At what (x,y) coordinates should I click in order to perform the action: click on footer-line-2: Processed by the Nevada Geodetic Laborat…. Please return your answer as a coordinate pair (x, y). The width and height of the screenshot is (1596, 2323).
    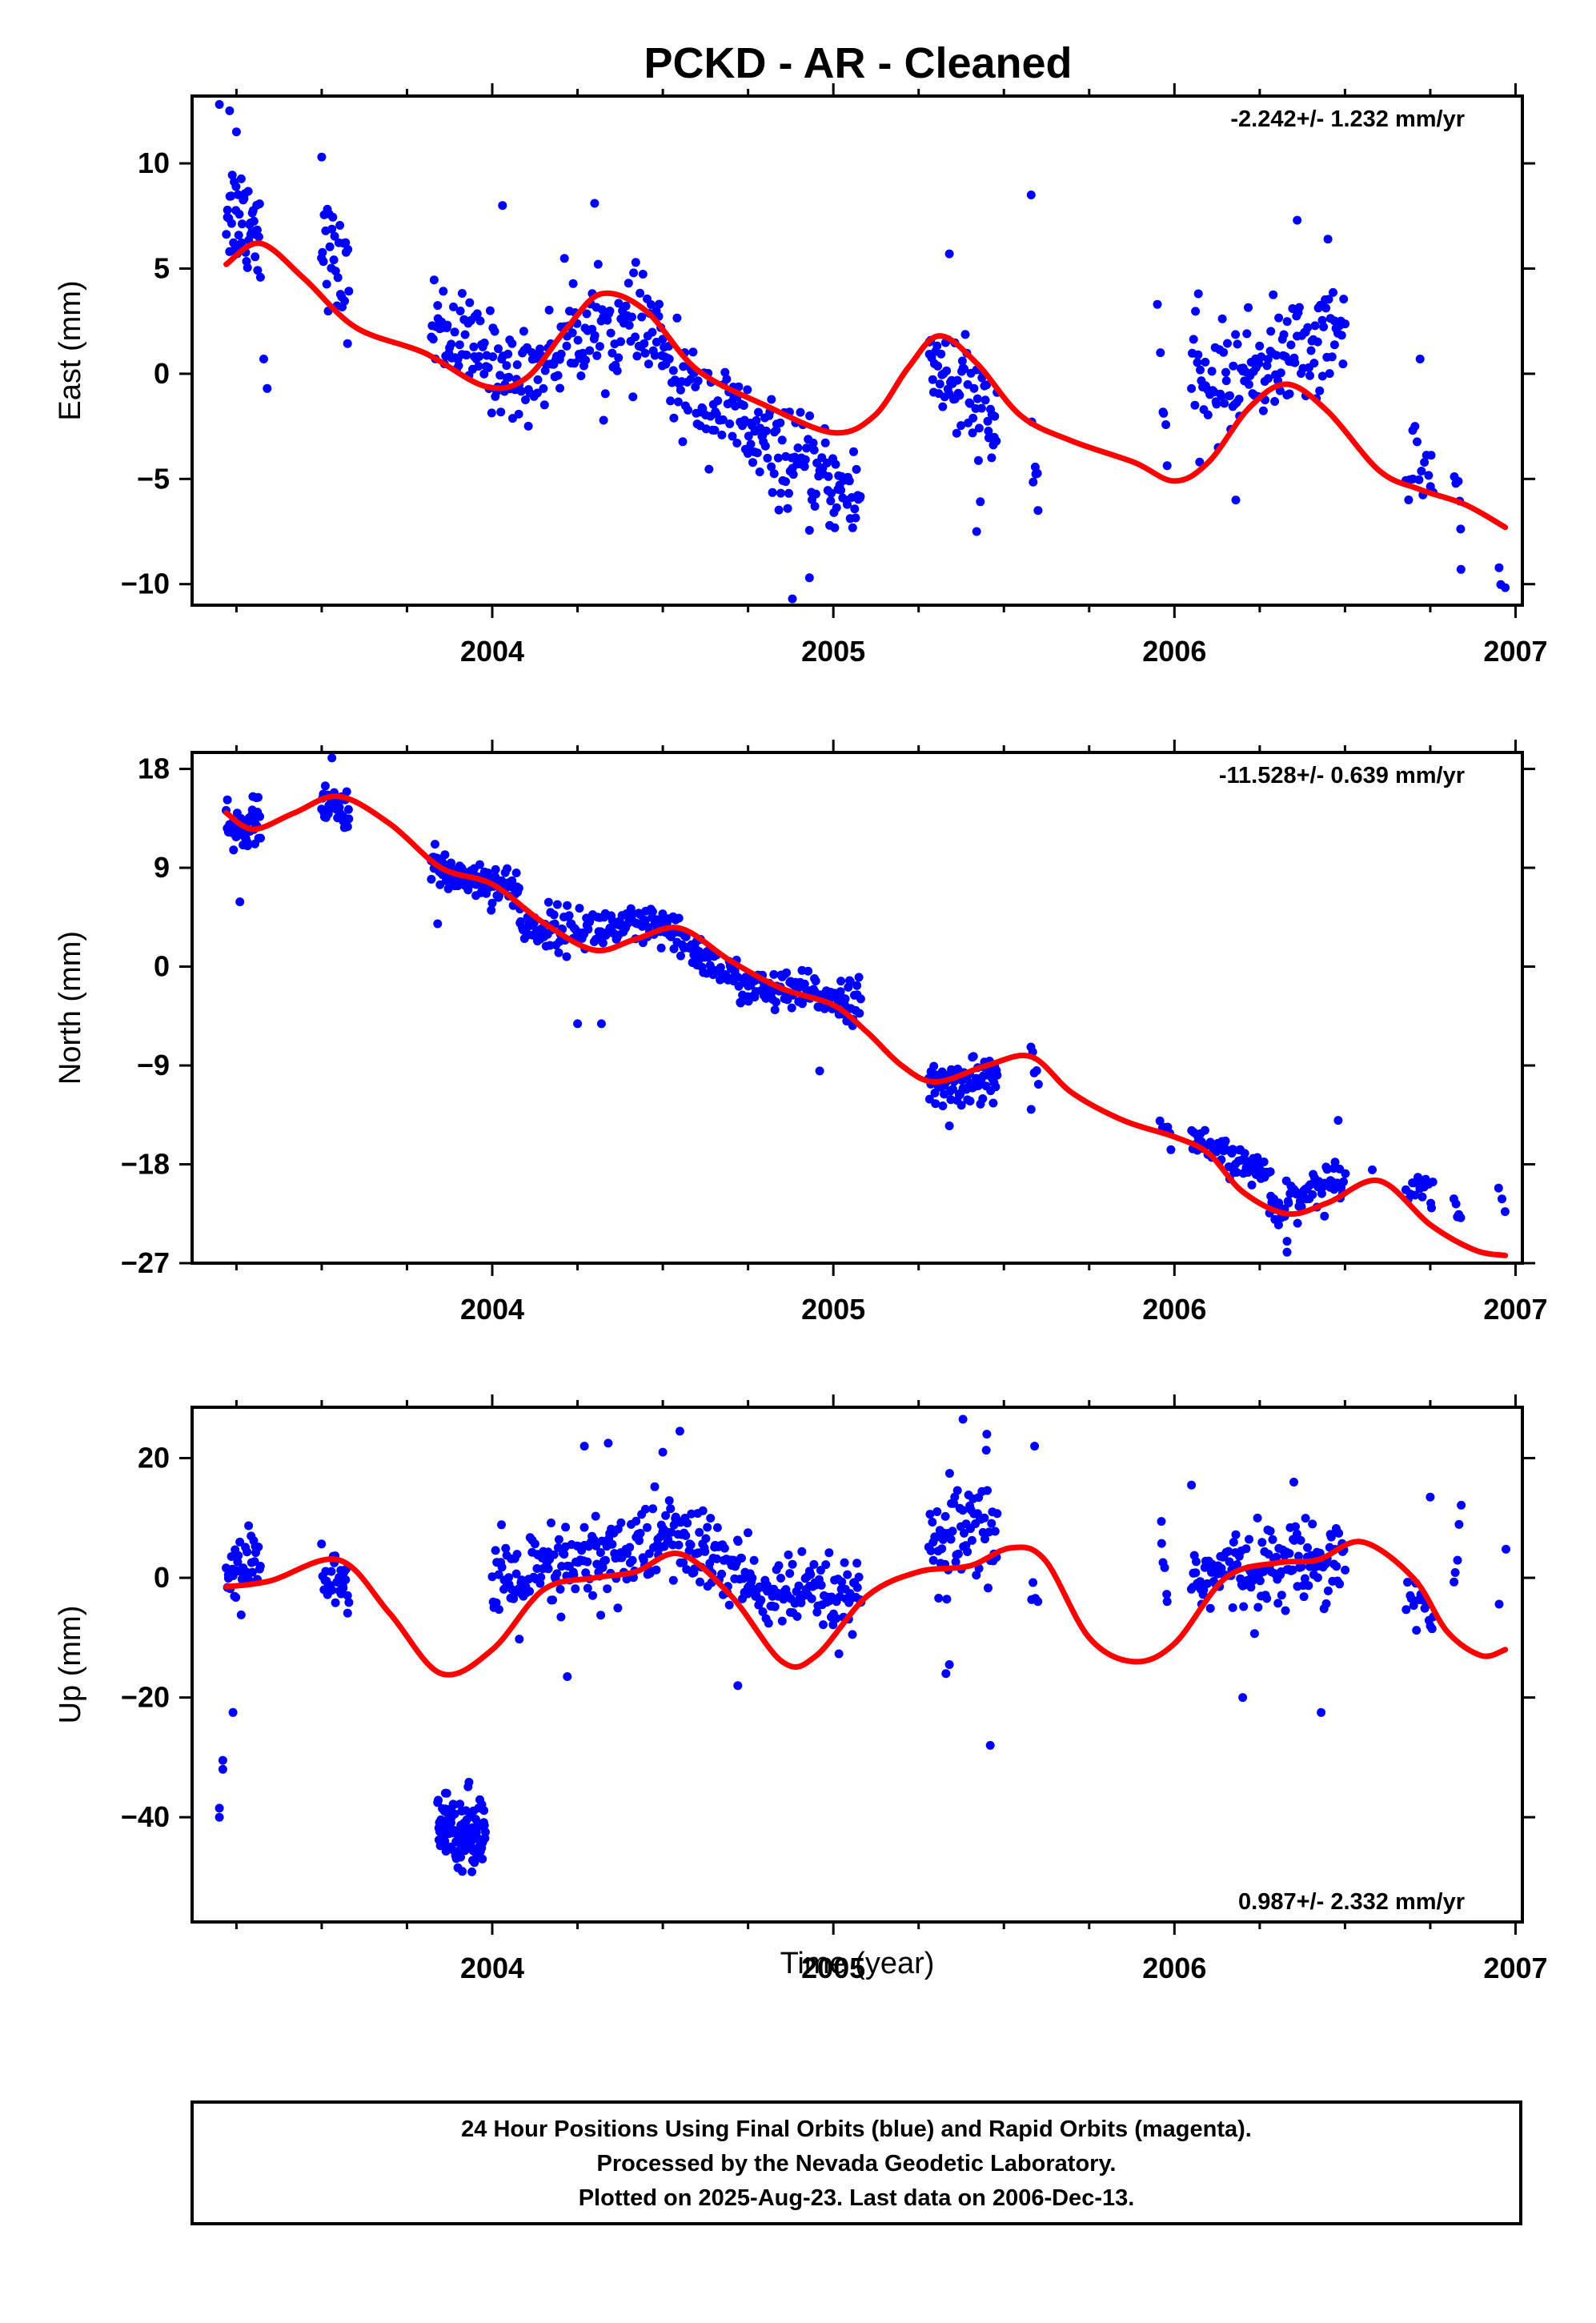
    Looking at the image, I should click on (857, 2164).